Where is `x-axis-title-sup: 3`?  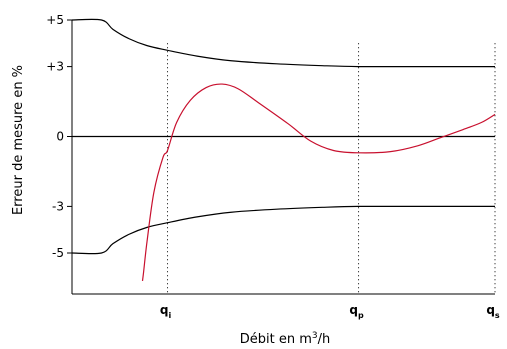 x-axis-title-sup: 3 is located at coordinates (315, 336).